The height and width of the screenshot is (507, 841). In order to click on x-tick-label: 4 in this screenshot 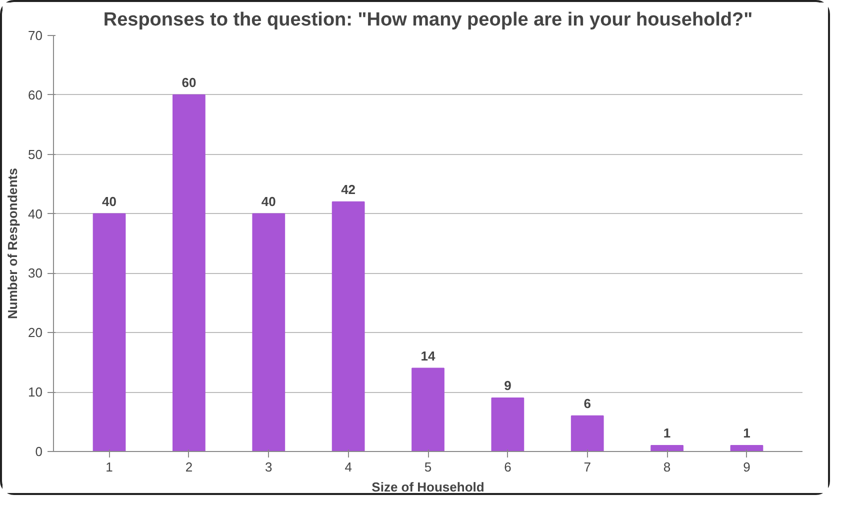, I will do `click(348, 467)`.